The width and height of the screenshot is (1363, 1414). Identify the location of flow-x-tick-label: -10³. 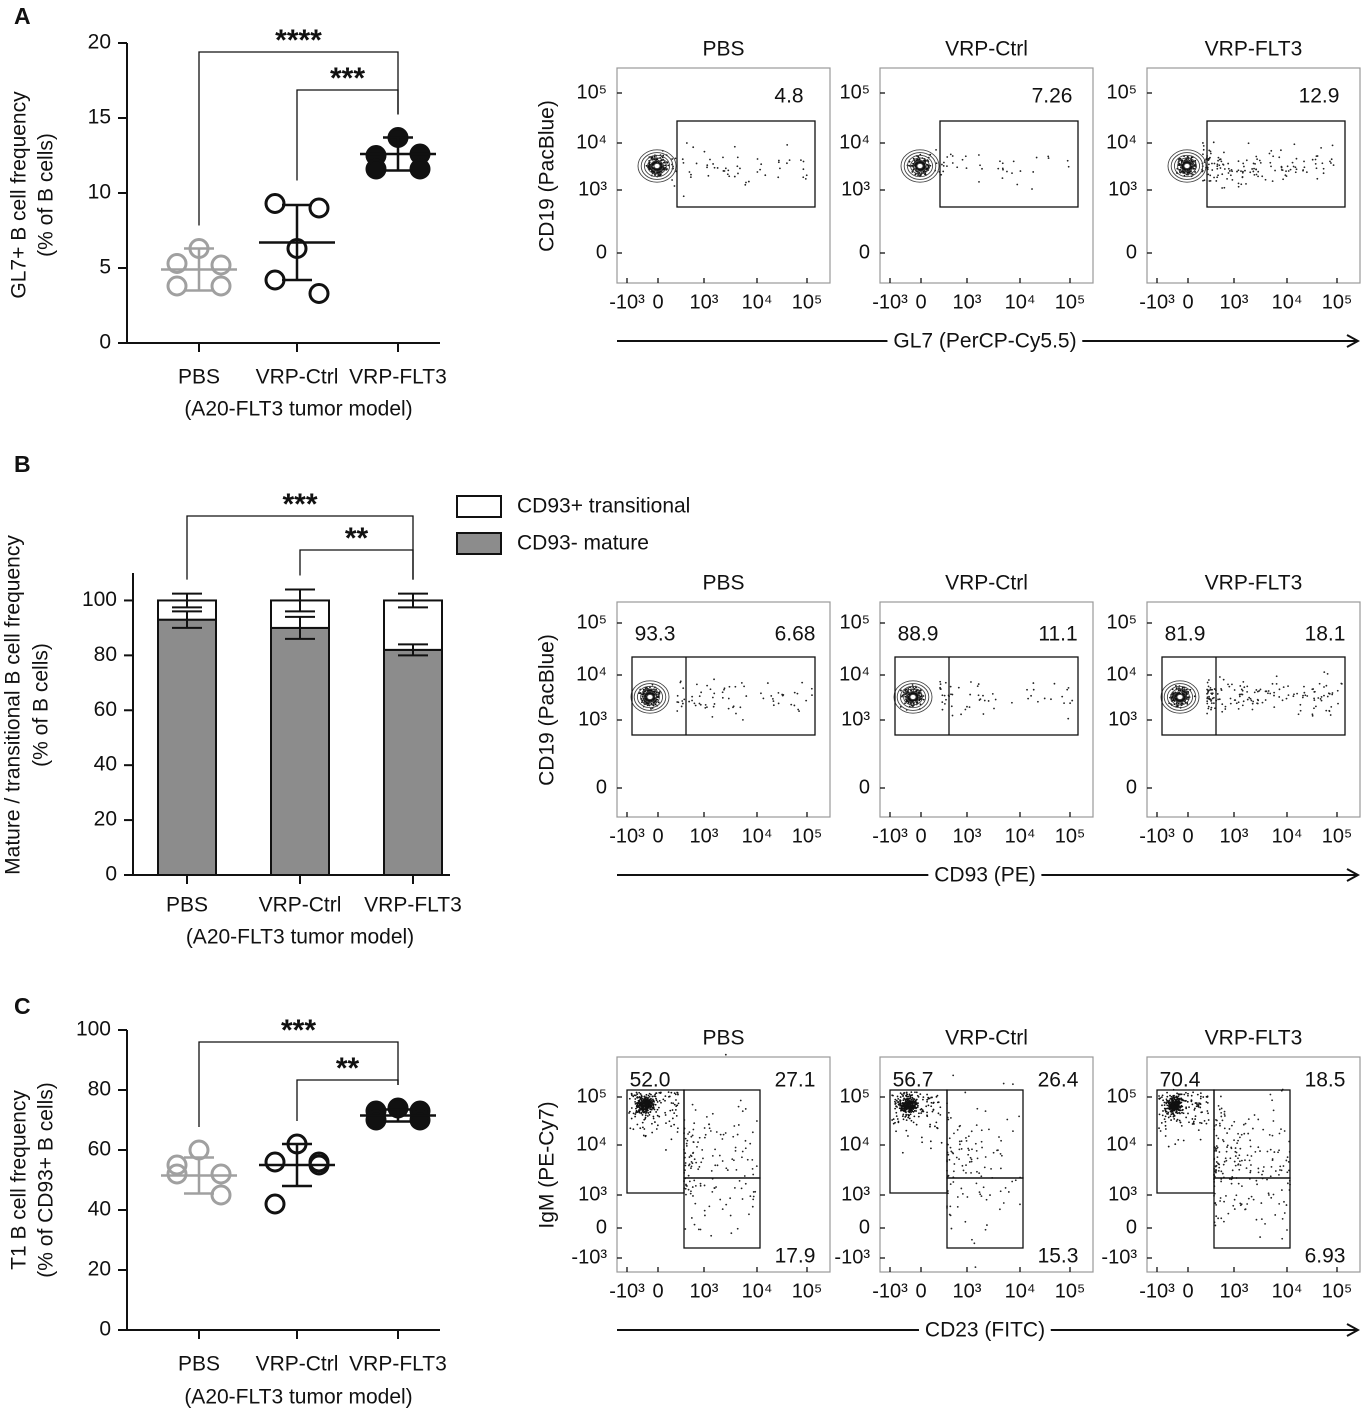
(627, 302).